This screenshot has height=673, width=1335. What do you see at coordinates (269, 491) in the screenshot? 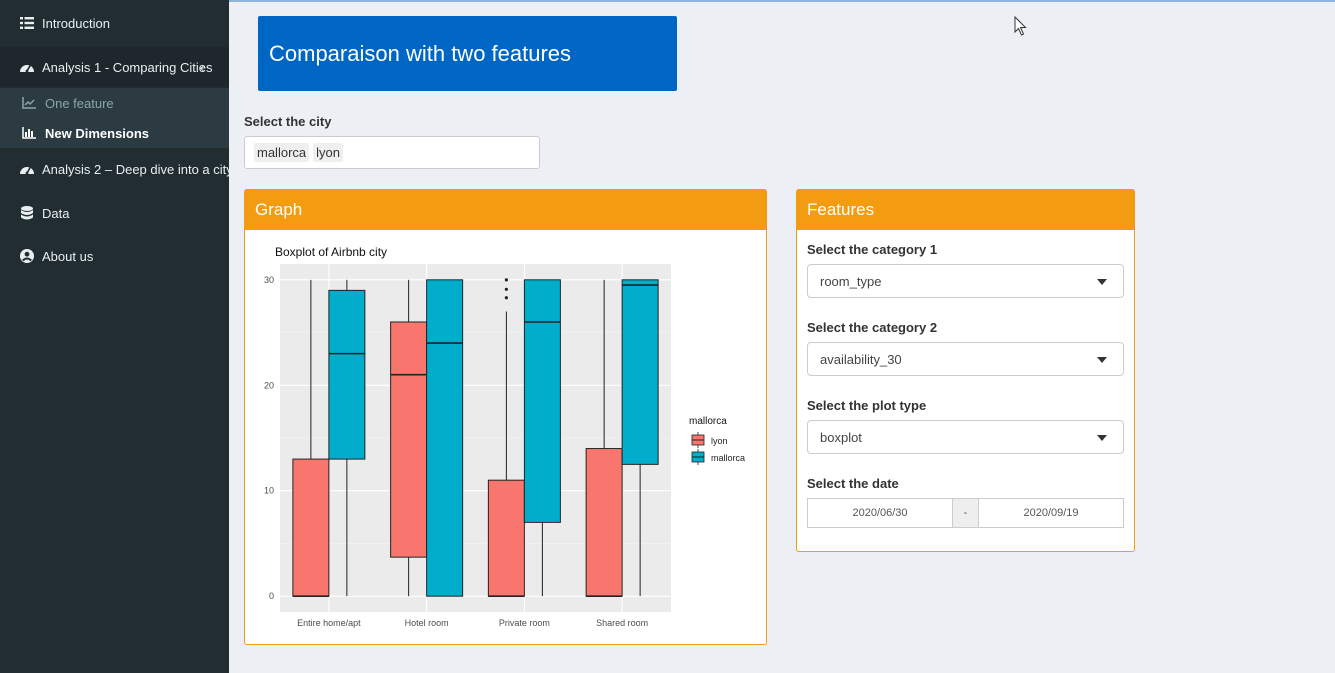
I see `y-tick-label: 10` at bounding box center [269, 491].